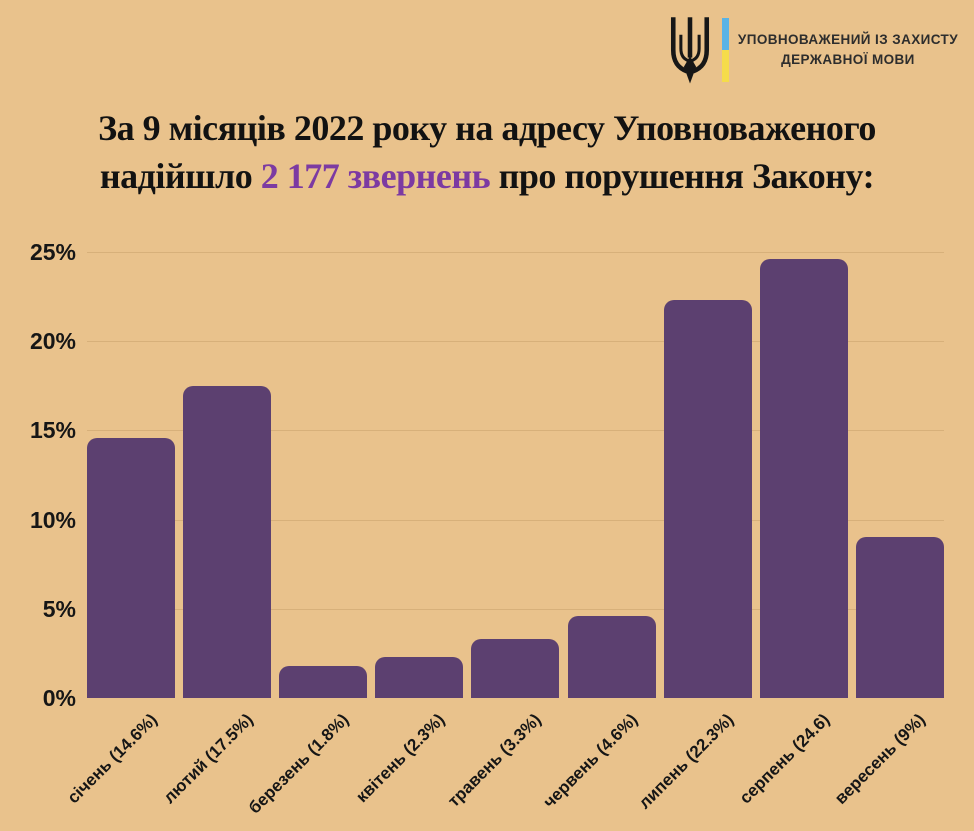  Describe the element at coordinates (52, 252) in the screenshot. I see `y-tick-label: 25%` at that location.